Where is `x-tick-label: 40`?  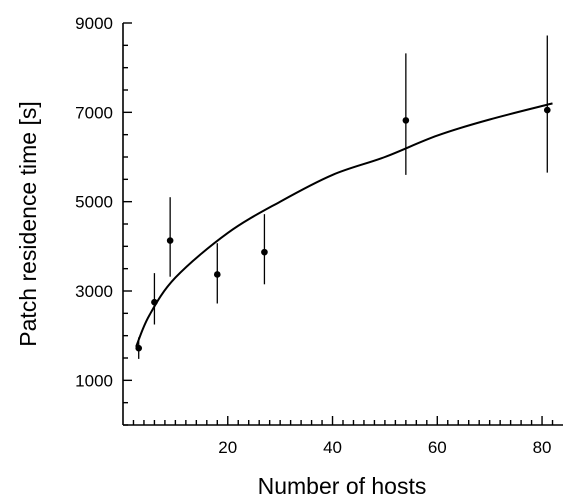 x-tick-label: 40 is located at coordinates (332, 447).